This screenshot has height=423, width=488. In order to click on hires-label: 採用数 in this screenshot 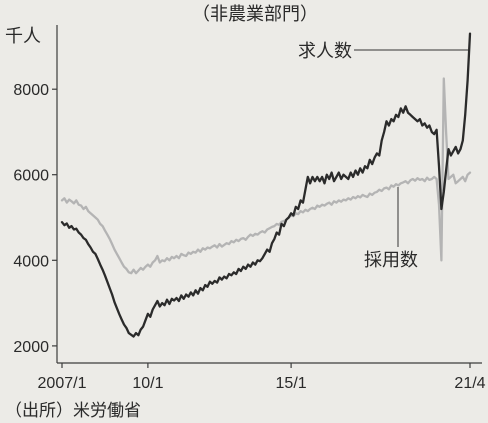, I will do `click(391, 260)`.